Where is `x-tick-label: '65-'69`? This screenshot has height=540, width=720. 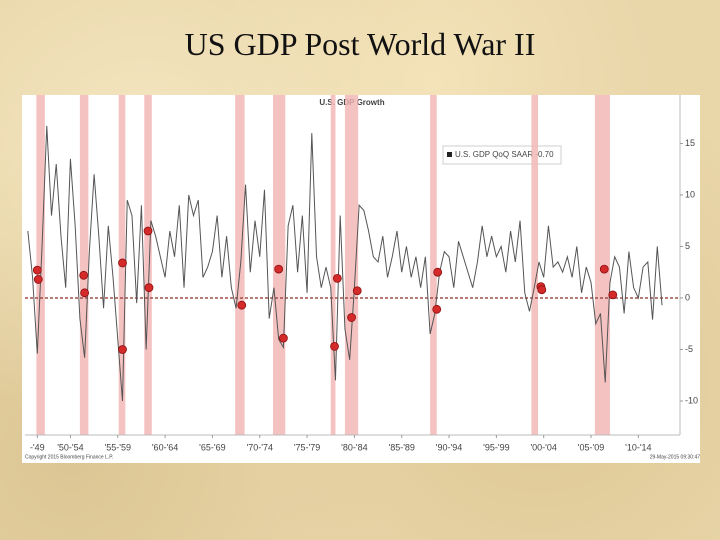
x-tick-label: '65-'69 is located at coordinates (212, 447).